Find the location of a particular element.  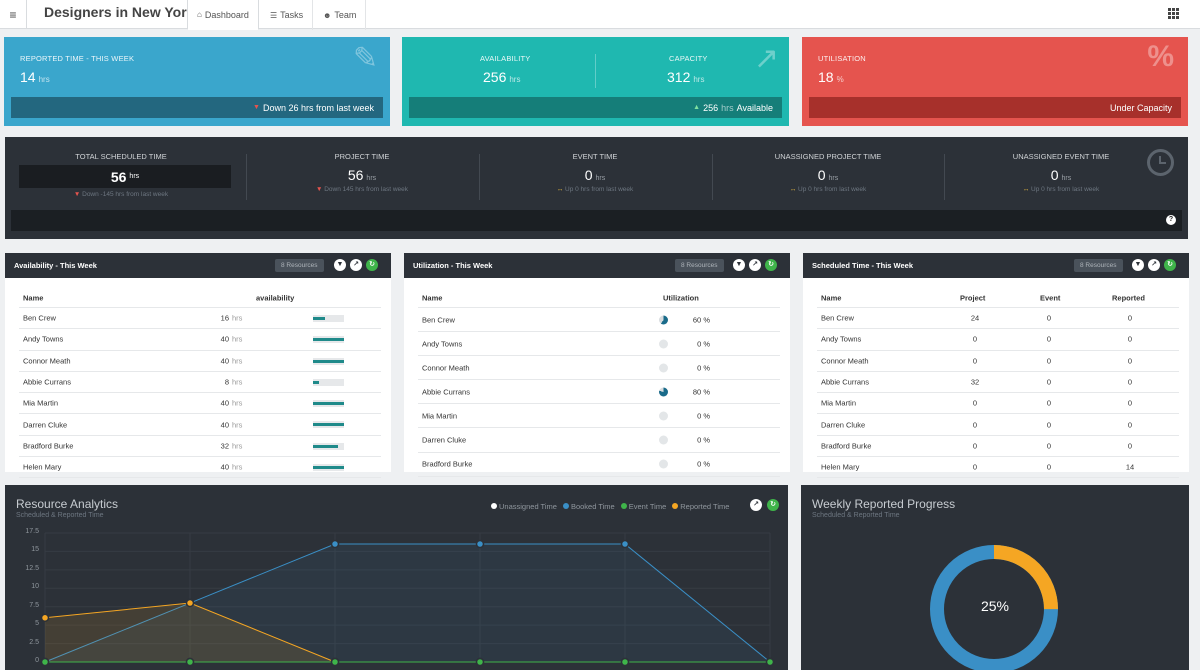

menu-collapse-icon: ≡ is located at coordinates (13, 14).